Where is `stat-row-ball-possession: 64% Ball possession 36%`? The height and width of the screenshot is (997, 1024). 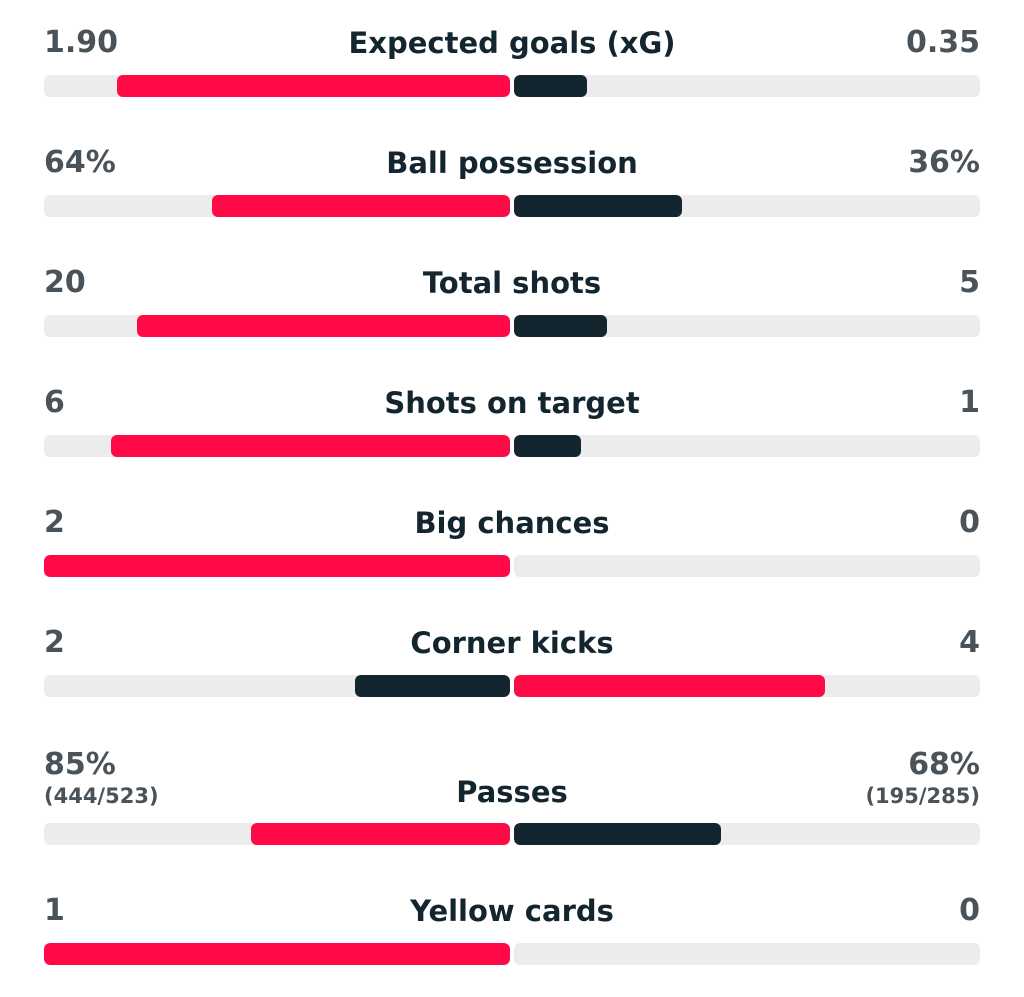
stat-row-ball-possession: 64% Ball possession 36% is located at coordinates (512, 180).